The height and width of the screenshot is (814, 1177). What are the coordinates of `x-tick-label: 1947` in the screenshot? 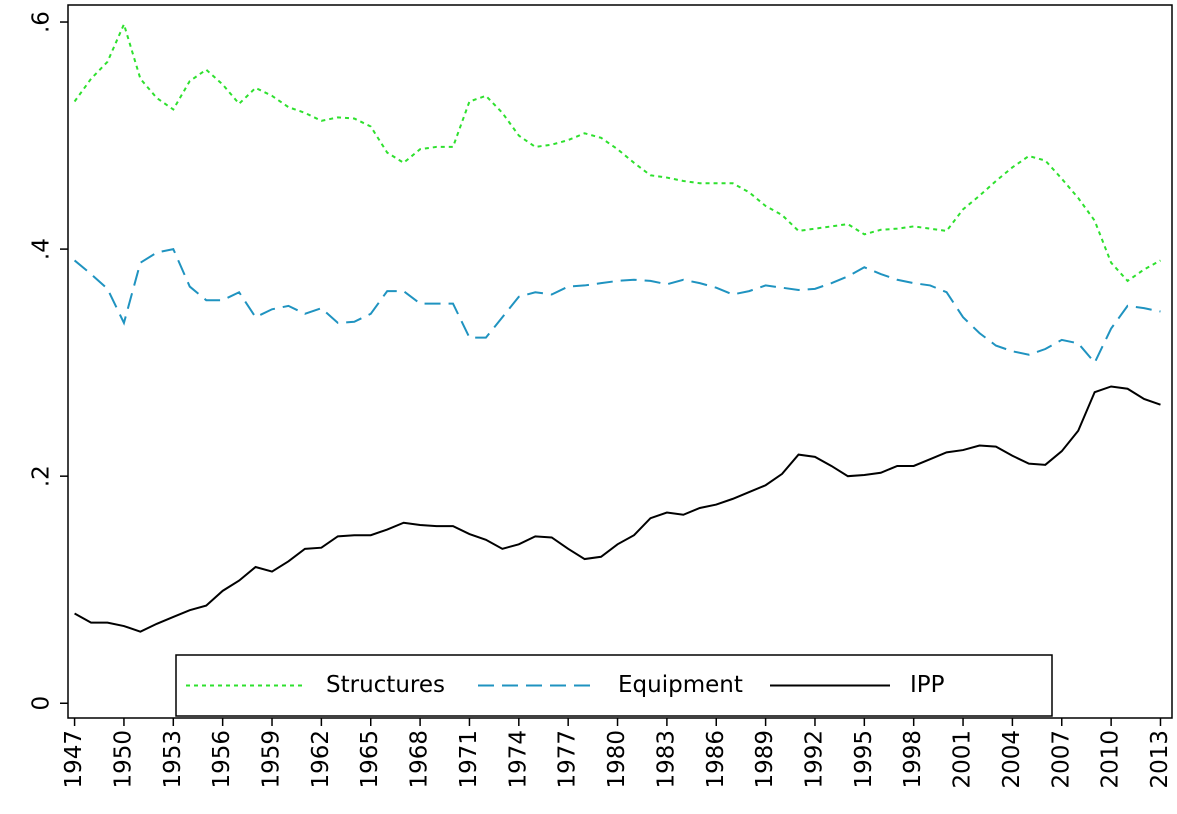 It's located at (74, 759).